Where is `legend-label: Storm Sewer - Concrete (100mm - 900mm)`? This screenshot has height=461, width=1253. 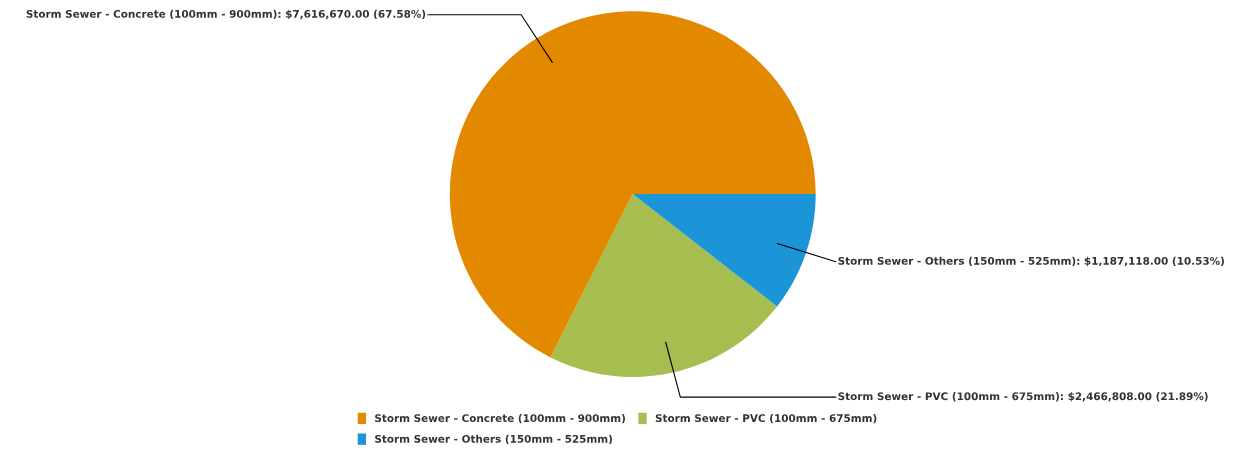
legend-label: Storm Sewer - Concrete (100mm - 900mm) is located at coordinates (500, 419).